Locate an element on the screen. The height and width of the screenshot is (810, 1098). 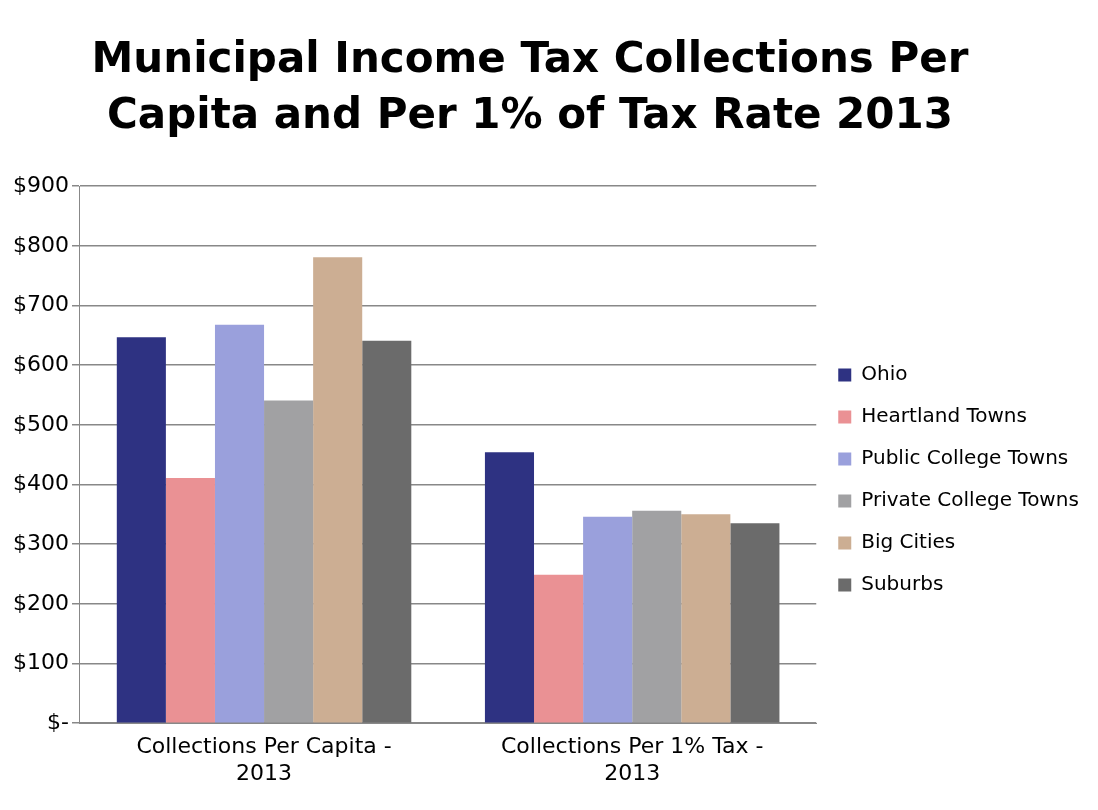
y-tick-label: $200 is located at coordinates (40, 602).